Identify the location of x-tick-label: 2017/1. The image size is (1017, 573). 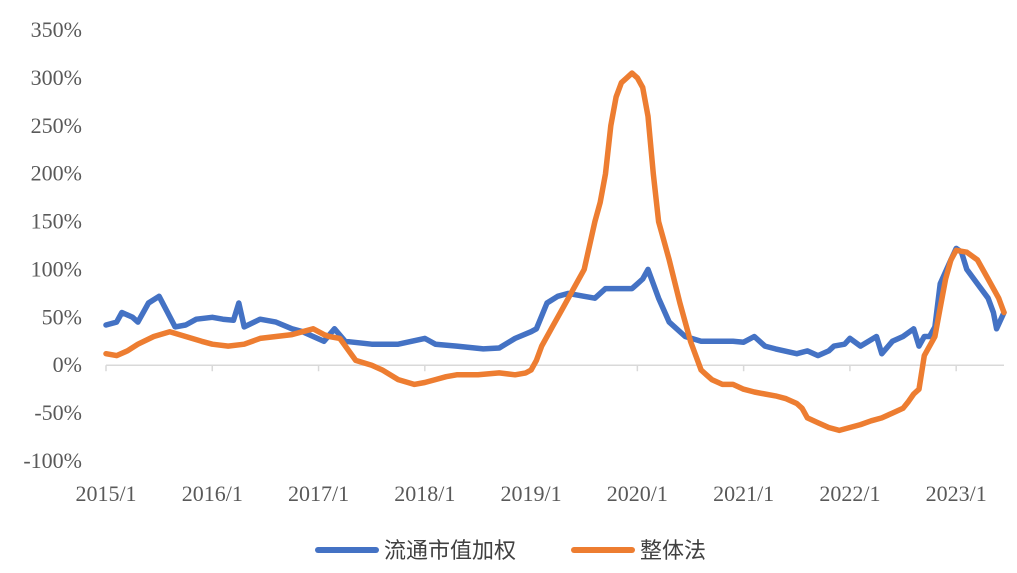
(318, 493).